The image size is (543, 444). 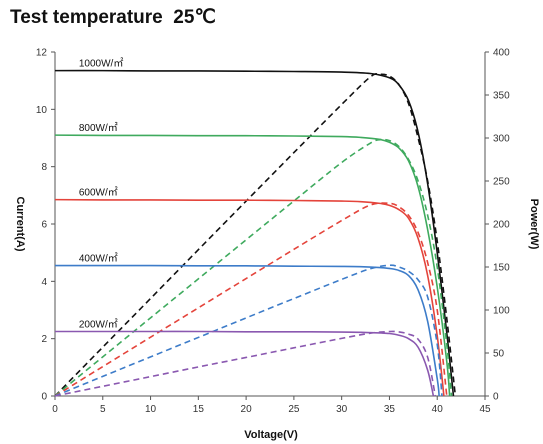 I want to click on series-label-1: 800W/㎡, so click(x=98, y=128).